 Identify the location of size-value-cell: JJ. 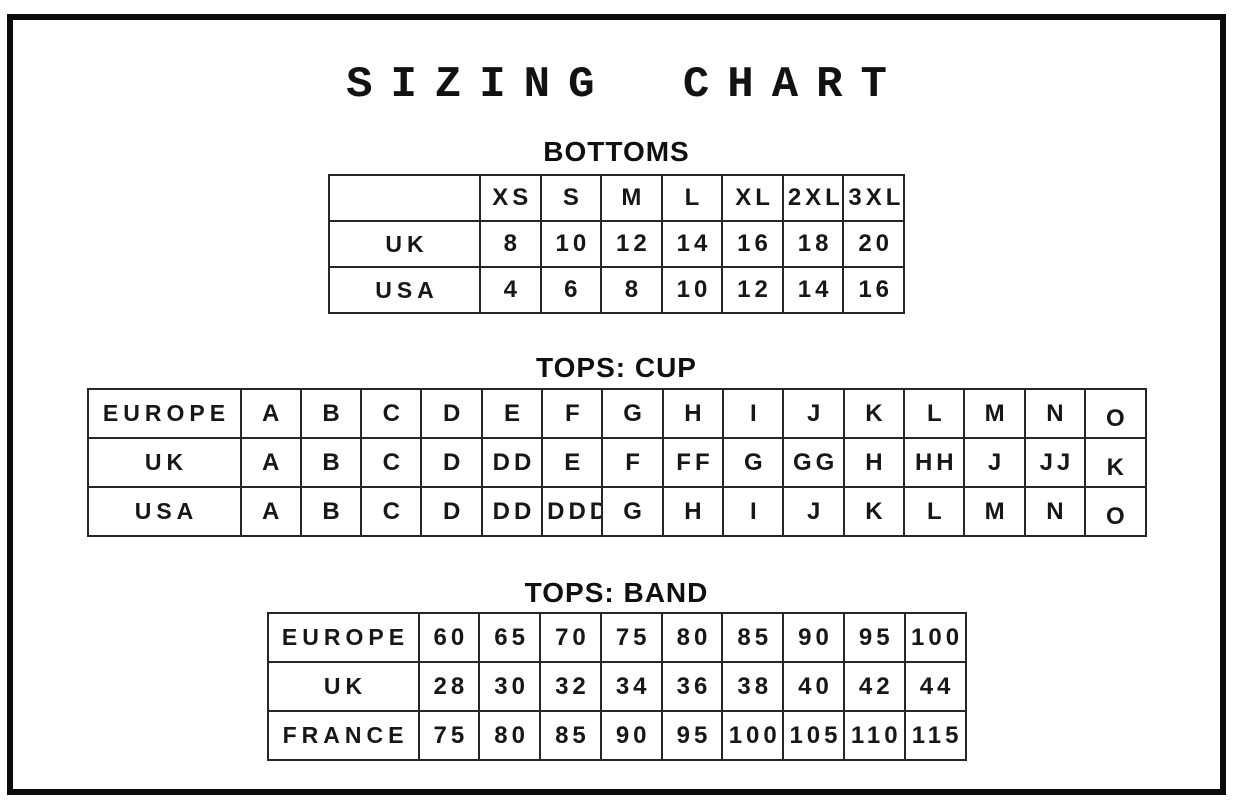
(1055, 462).